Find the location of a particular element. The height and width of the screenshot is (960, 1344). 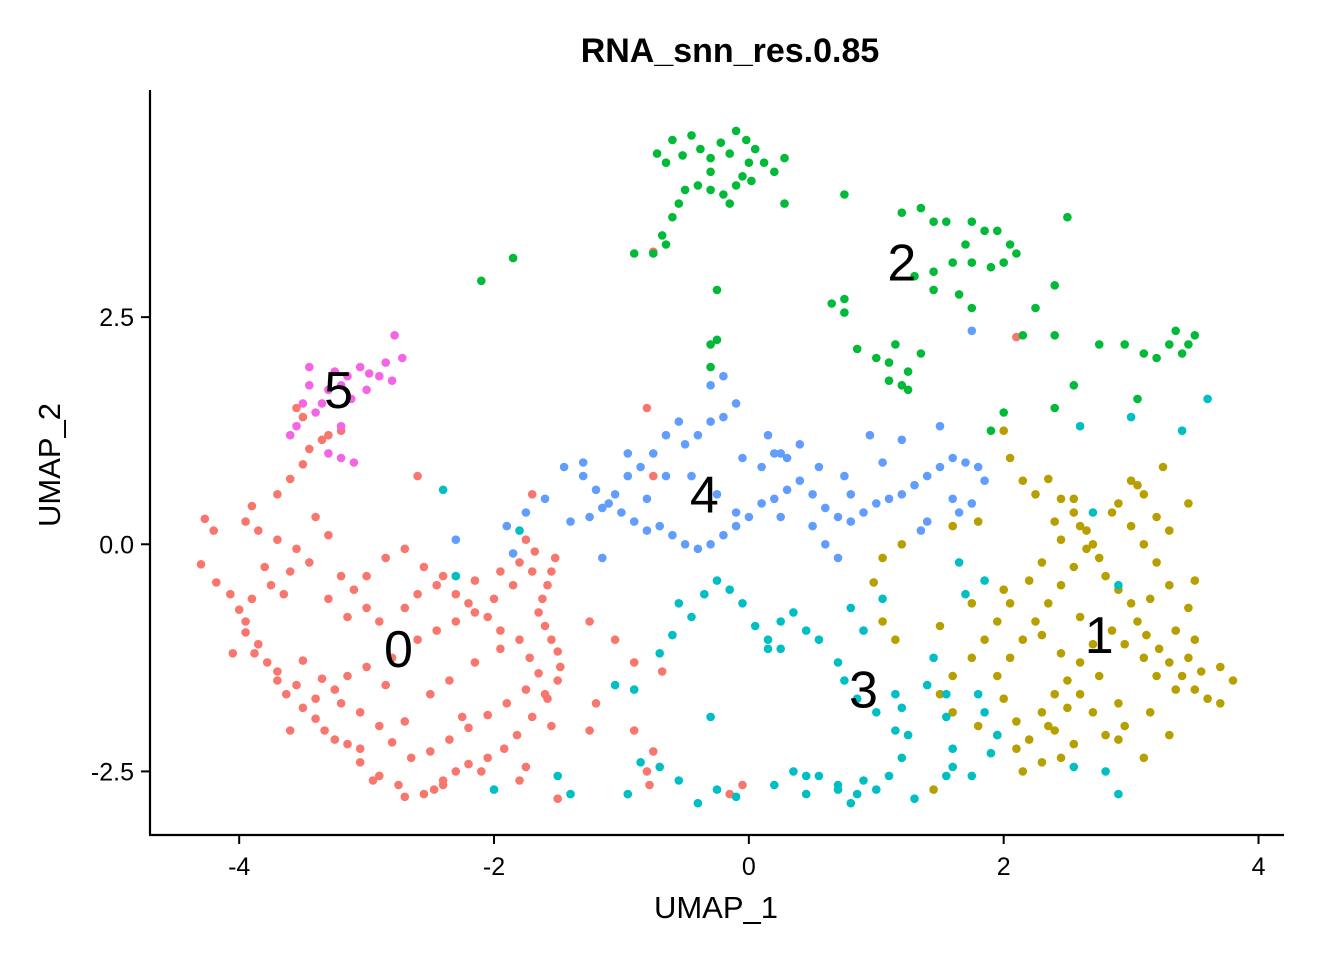

x-axis-ticks: -4 -2 0 2 4 is located at coordinates (747, 858).